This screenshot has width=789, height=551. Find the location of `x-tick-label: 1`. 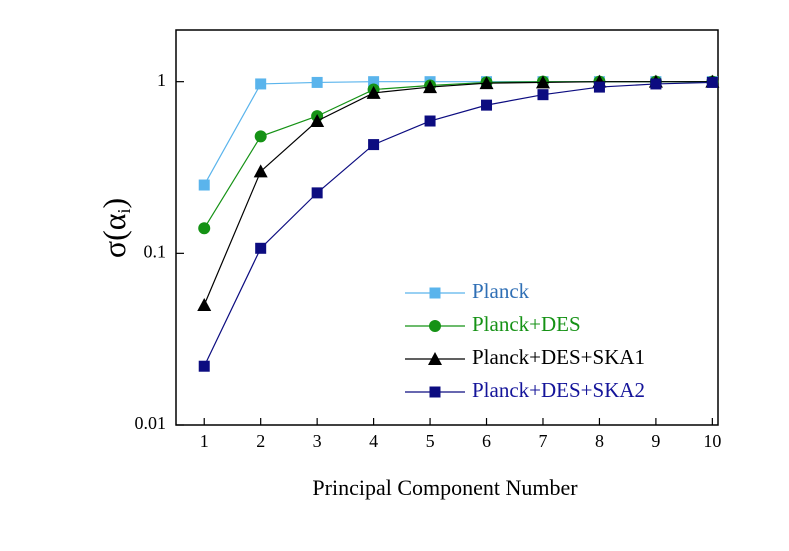

x-tick-label: 1 is located at coordinates (204, 441).